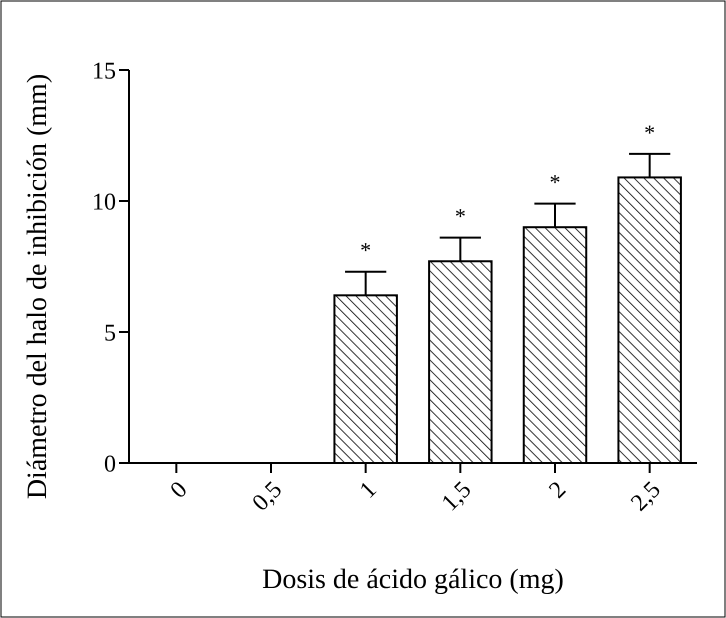 The image size is (726, 618). Describe the element at coordinates (413, 579) in the screenshot. I see `x-axis-title: Dosis de ácido gálico (mg)` at that location.